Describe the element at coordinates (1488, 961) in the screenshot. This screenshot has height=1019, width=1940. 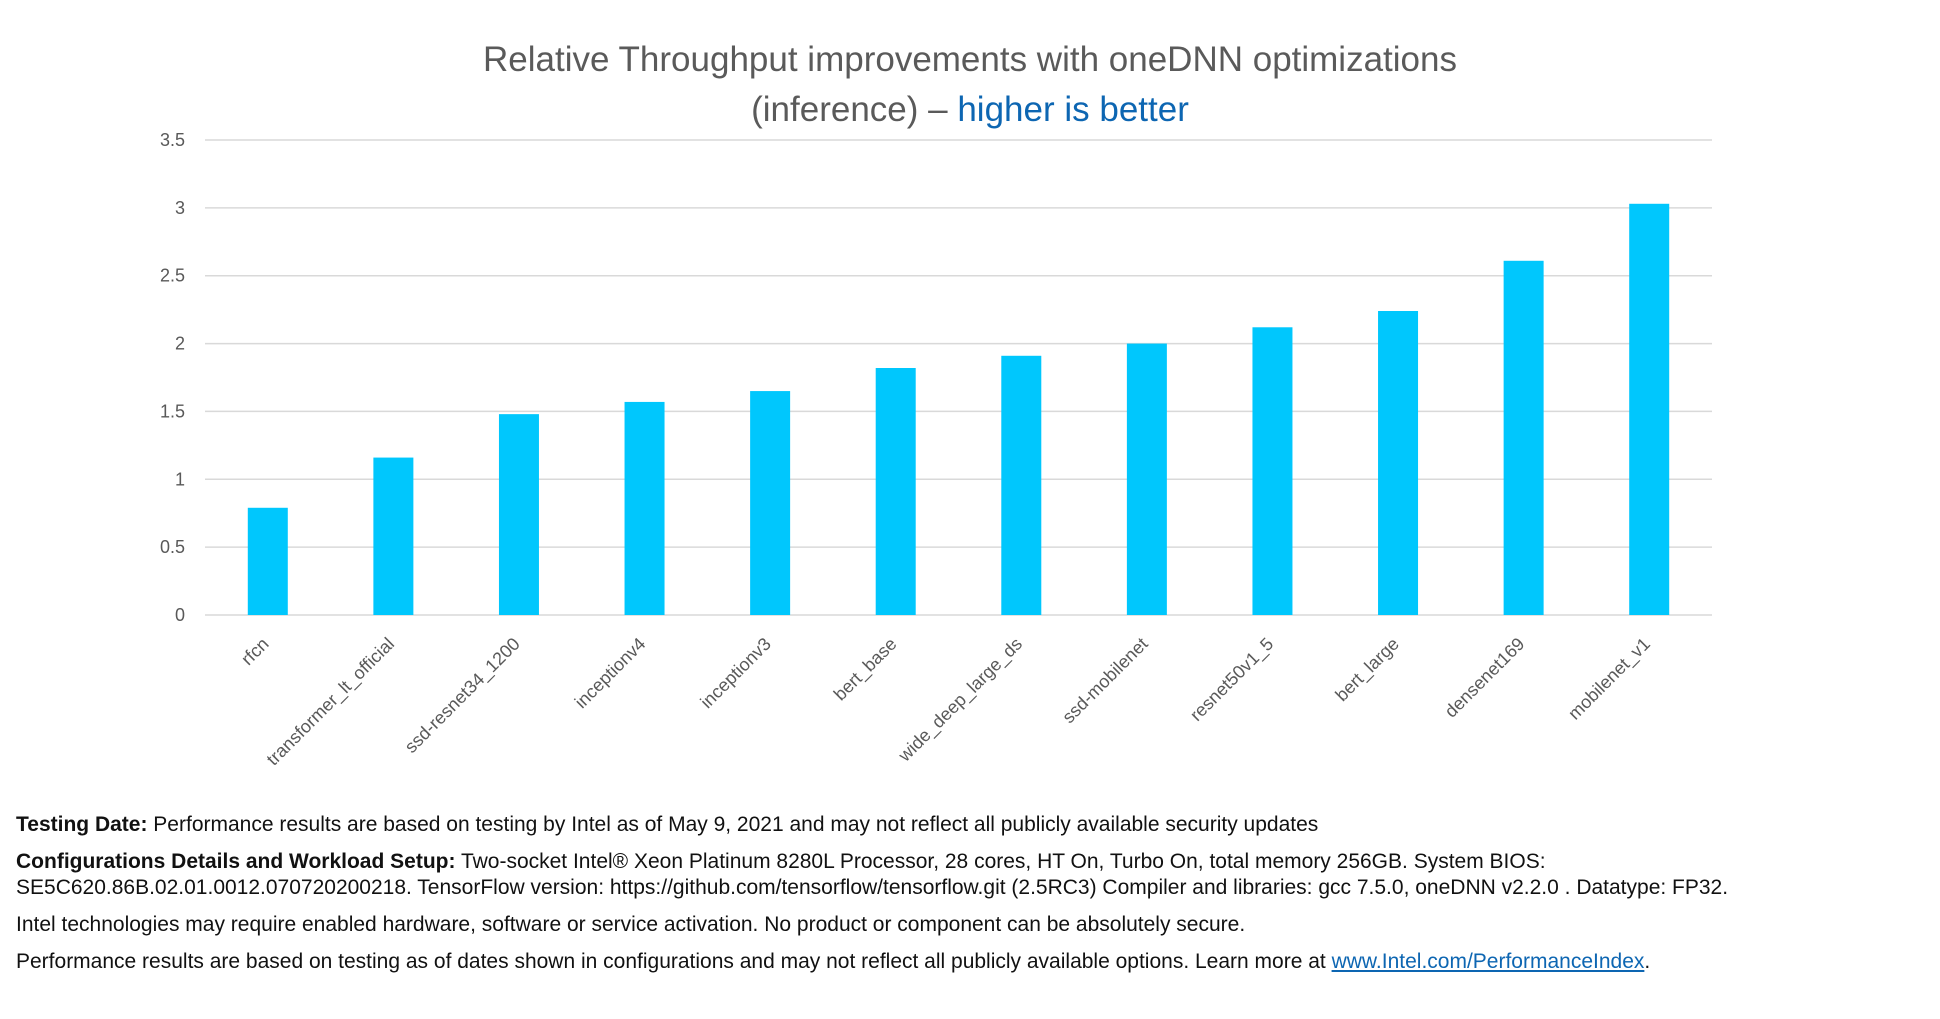
I see `performance-index-link: www.Intel.com/PerformanceIndex` at that location.